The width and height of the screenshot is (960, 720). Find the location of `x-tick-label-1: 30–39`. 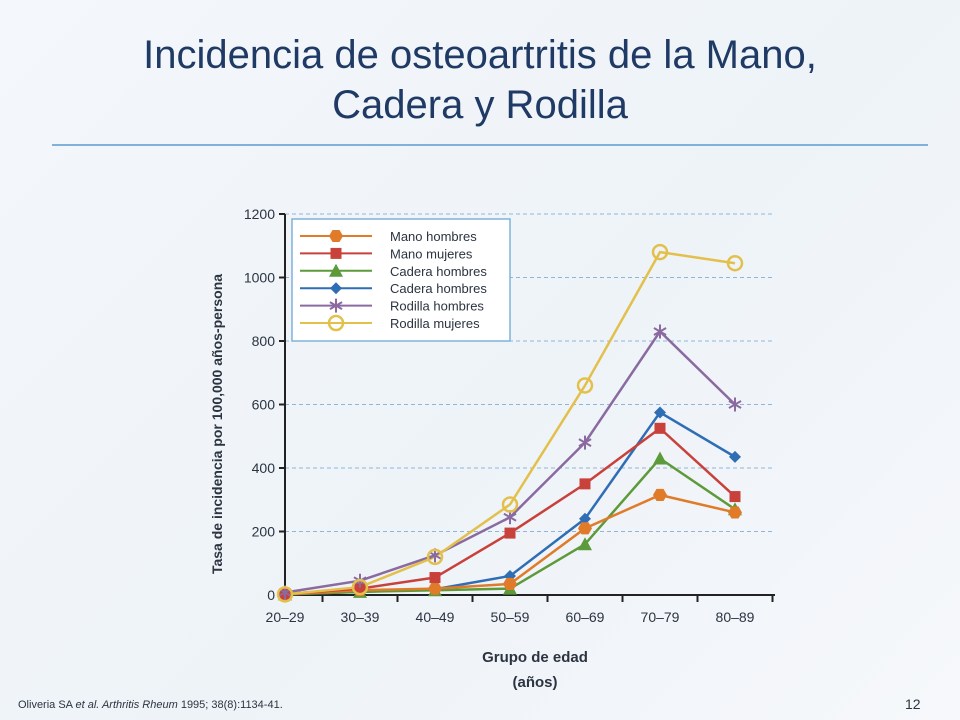

x-tick-label-1: 30–39 is located at coordinates (360, 617).